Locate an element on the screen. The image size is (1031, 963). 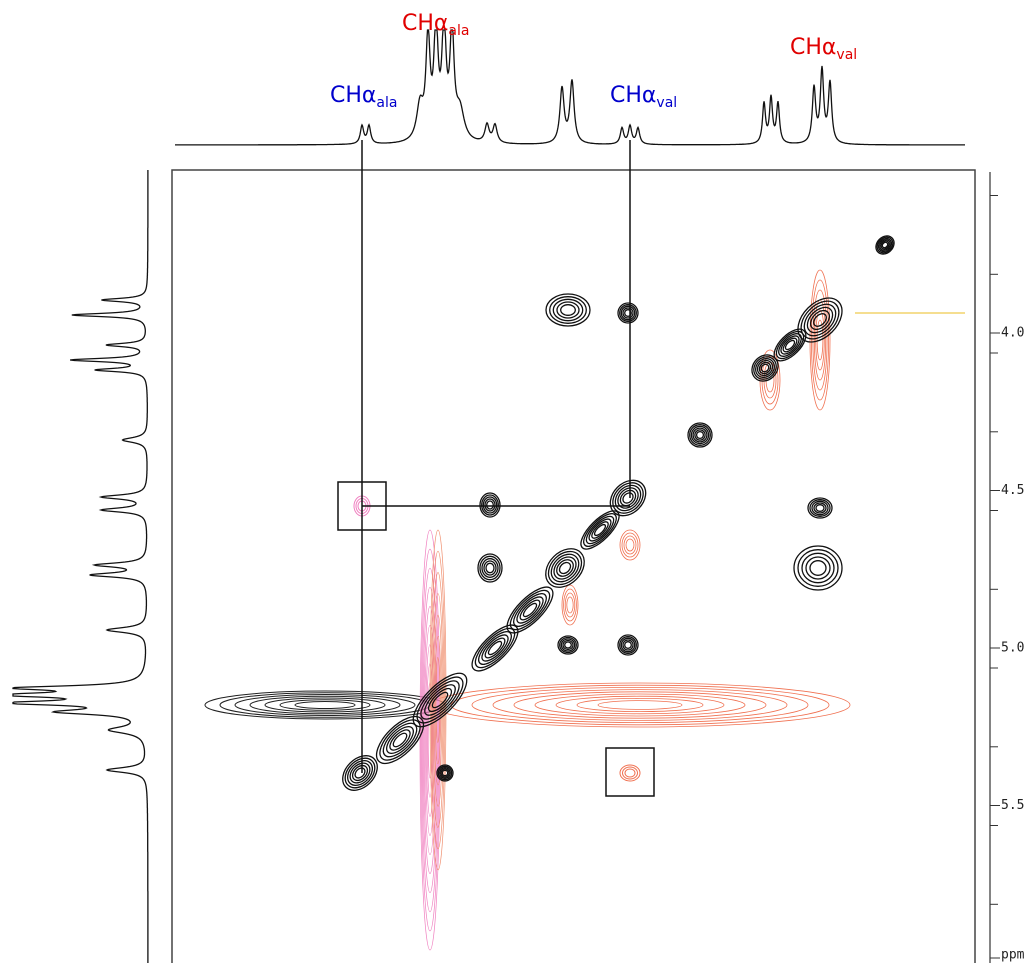
peak-label: CHαval is located at coordinates (823, 49).